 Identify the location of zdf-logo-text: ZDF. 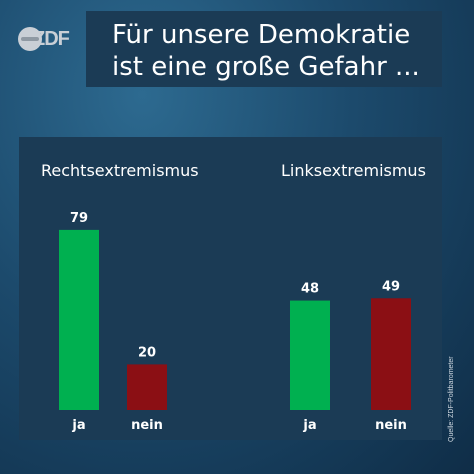
(51, 38).